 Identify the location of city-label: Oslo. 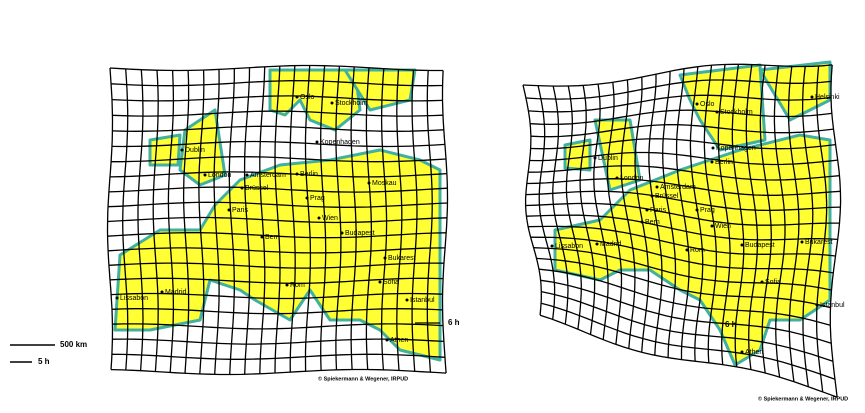
(707, 104).